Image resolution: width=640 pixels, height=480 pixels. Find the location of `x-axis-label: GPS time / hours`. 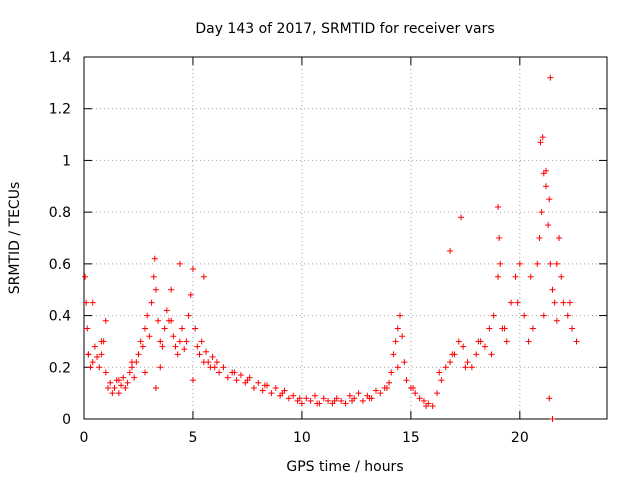

x-axis-label: GPS time / hours is located at coordinates (344, 467).